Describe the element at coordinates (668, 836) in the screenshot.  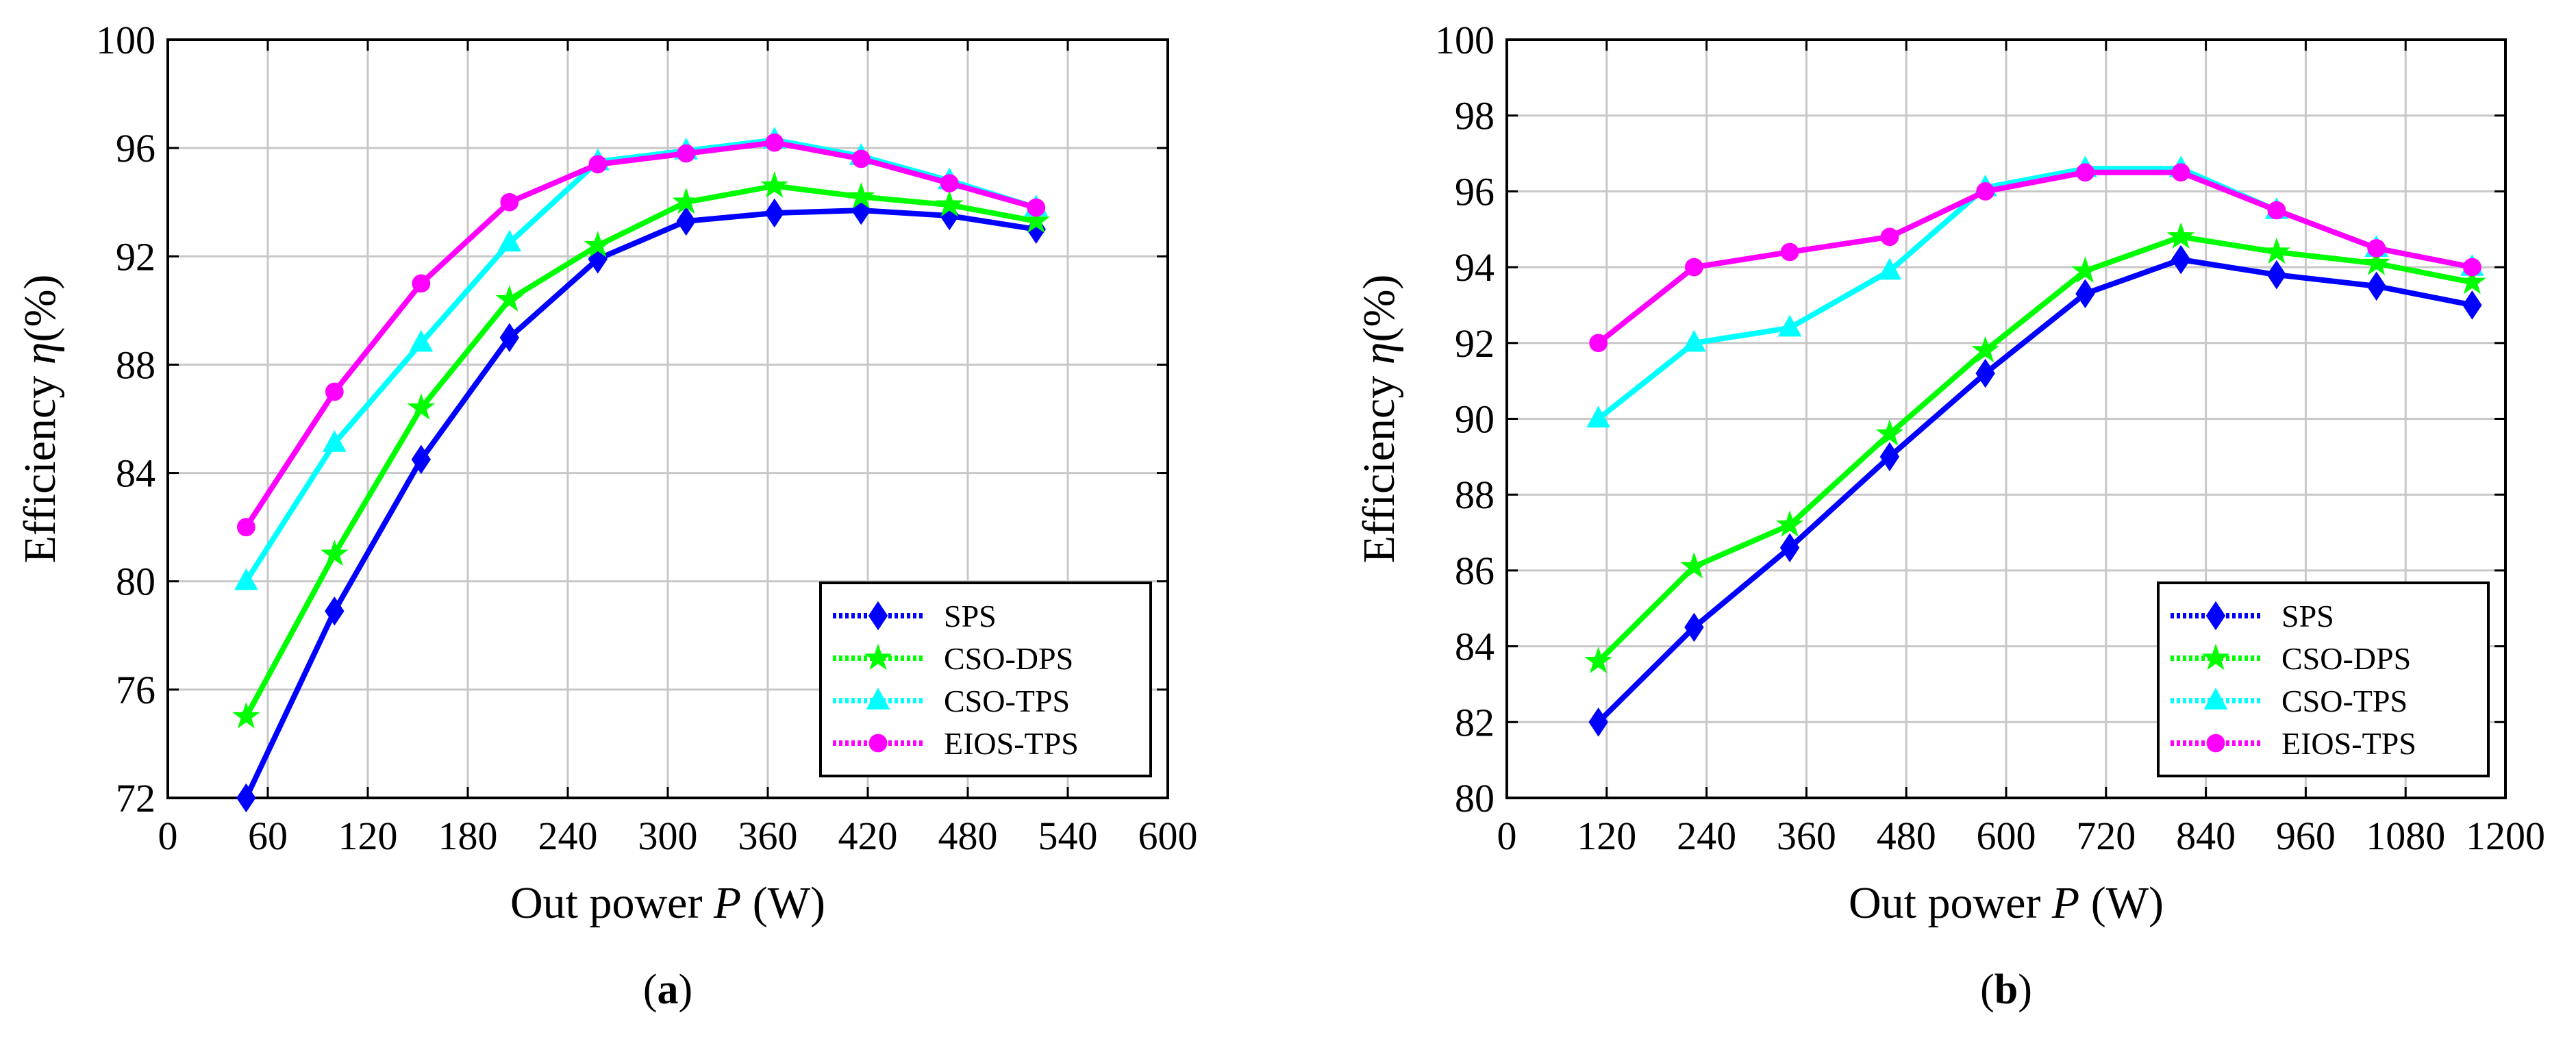
I see `x-tick-label: 300` at that location.